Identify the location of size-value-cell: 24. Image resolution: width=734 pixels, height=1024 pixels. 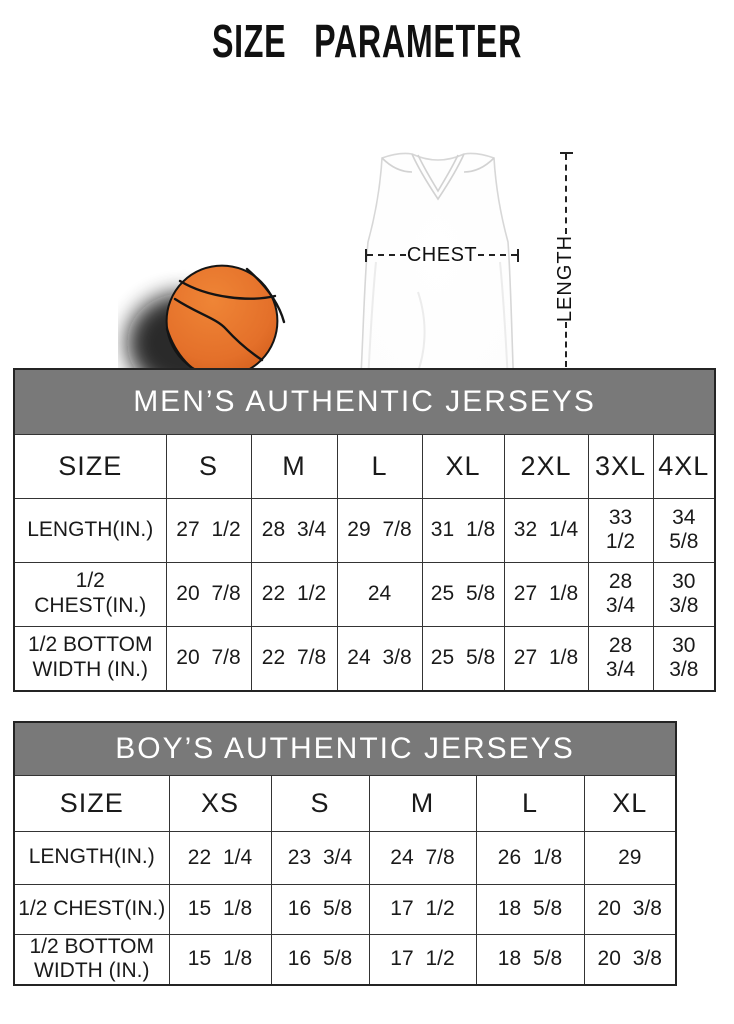
(379, 594).